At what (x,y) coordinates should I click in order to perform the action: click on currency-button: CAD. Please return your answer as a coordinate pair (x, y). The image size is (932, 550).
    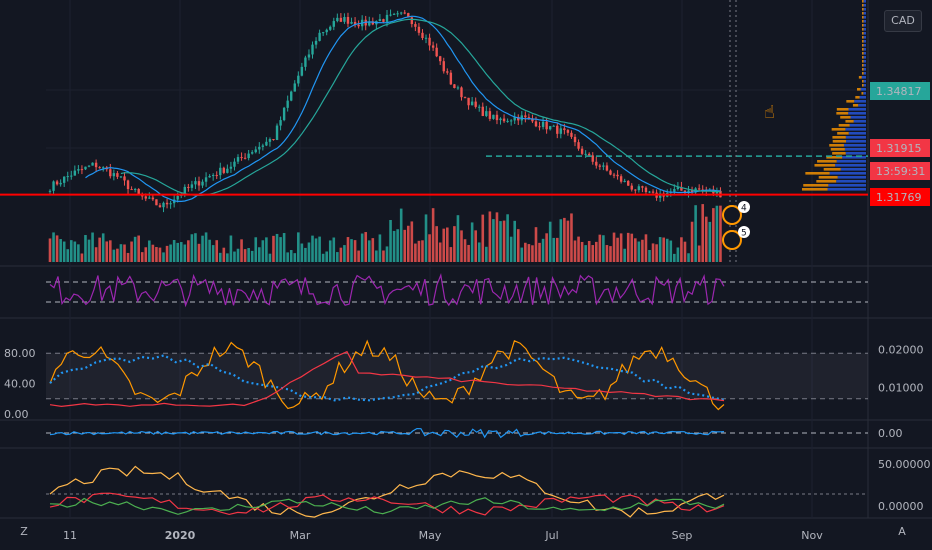
    Looking at the image, I should click on (903, 21).